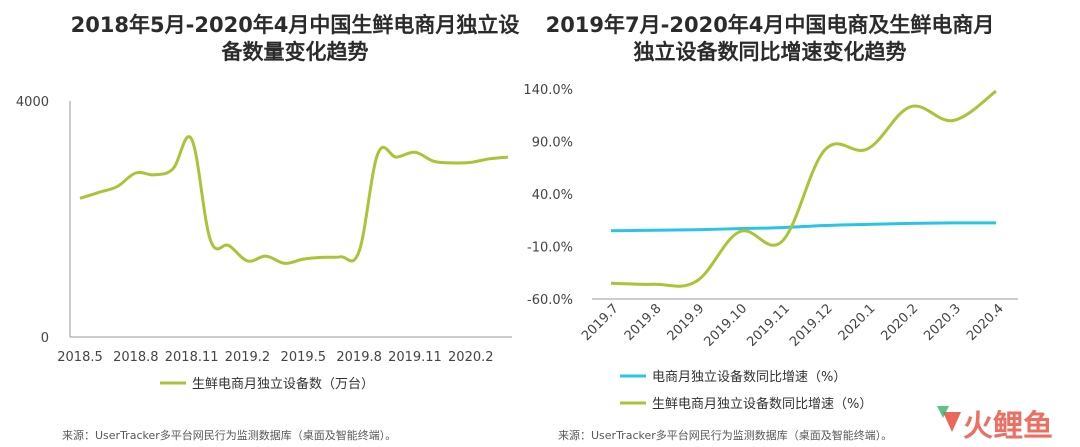 The image size is (1080, 447). Describe the element at coordinates (1008, 426) in the screenshot. I see `watermark-text: 火鲤鱼` at that location.